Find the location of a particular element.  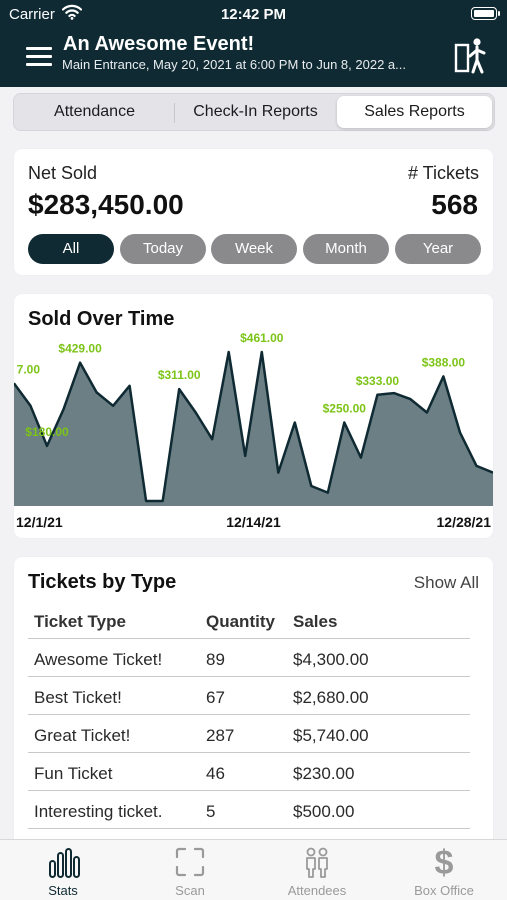

tab-box-office-label: Box Office is located at coordinates (444, 890).